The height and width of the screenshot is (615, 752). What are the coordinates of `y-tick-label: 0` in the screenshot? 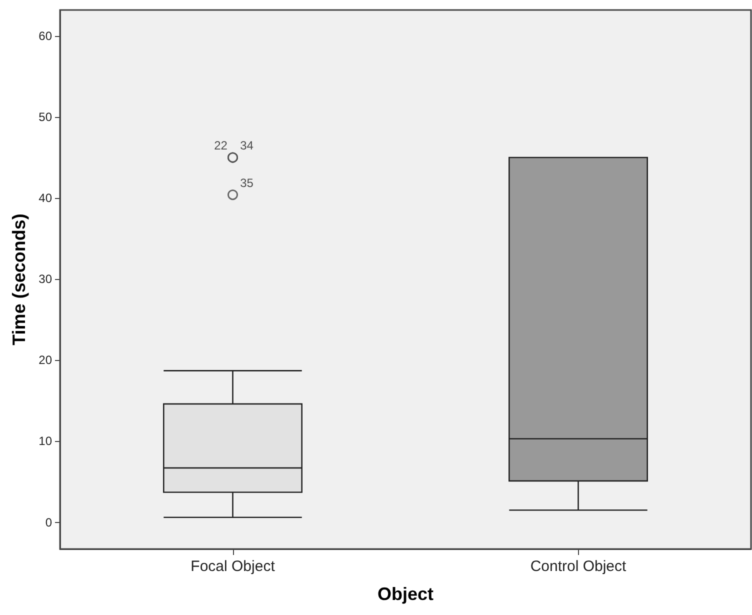 It's located at (48, 522).